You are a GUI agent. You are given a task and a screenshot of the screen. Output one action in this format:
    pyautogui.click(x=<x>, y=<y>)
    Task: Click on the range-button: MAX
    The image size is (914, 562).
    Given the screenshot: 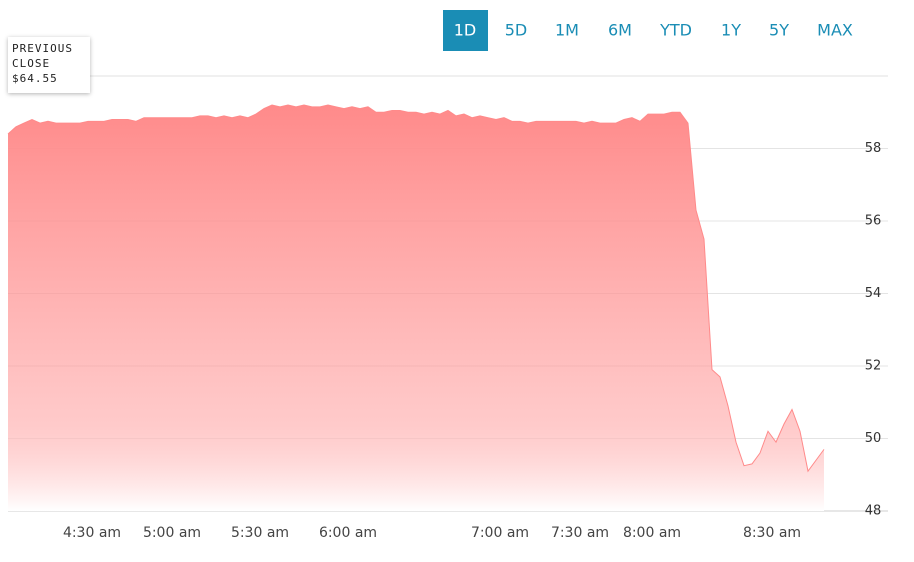 What is the action you would take?
    pyautogui.click(x=835, y=30)
    